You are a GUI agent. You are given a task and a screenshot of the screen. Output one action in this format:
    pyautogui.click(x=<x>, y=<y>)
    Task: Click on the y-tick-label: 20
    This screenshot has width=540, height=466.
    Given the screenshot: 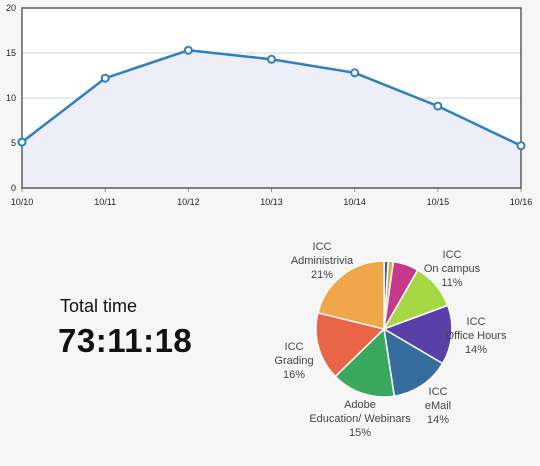 What is the action you would take?
    pyautogui.click(x=11, y=8)
    